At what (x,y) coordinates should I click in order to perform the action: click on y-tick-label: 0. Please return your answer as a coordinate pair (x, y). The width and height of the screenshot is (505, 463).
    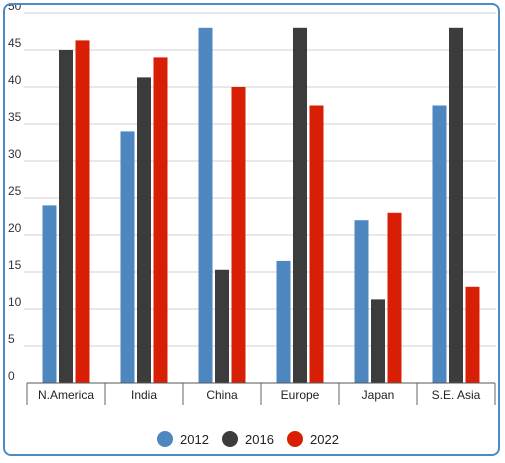
    Looking at the image, I should click on (11, 376).